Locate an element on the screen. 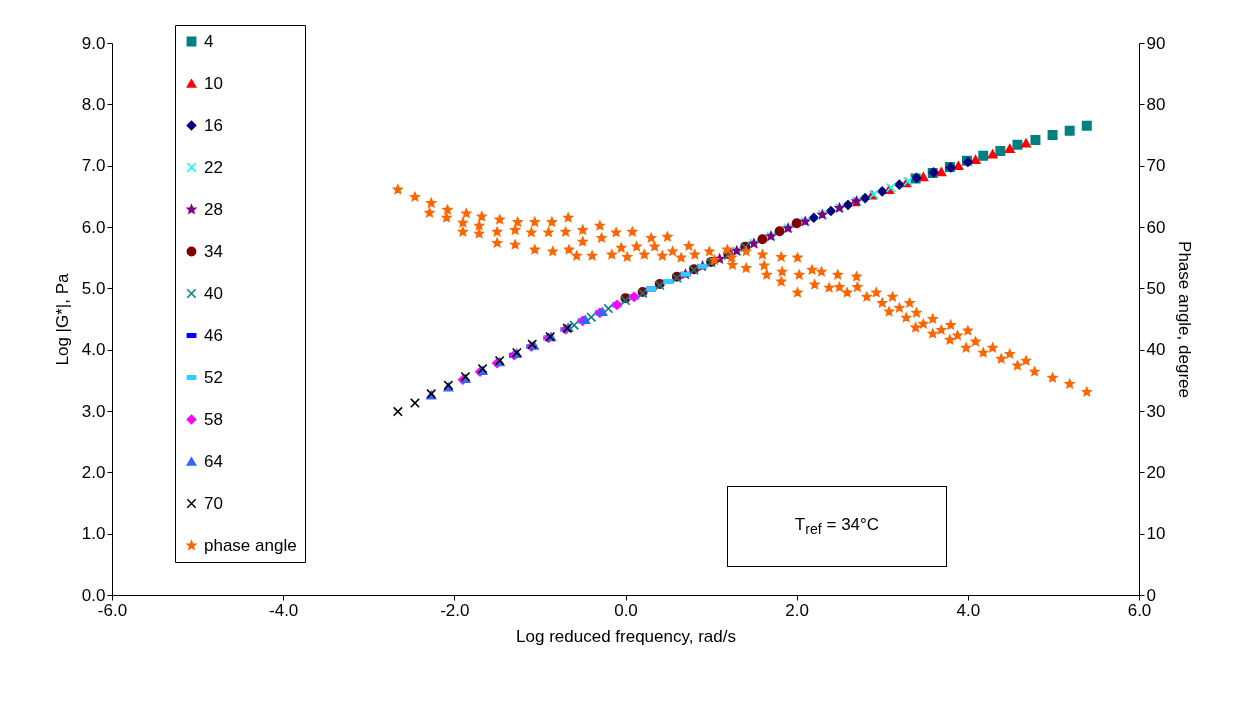 The width and height of the screenshot is (1244, 701). y2-tick-label: 70 is located at coordinates (1156, 166).